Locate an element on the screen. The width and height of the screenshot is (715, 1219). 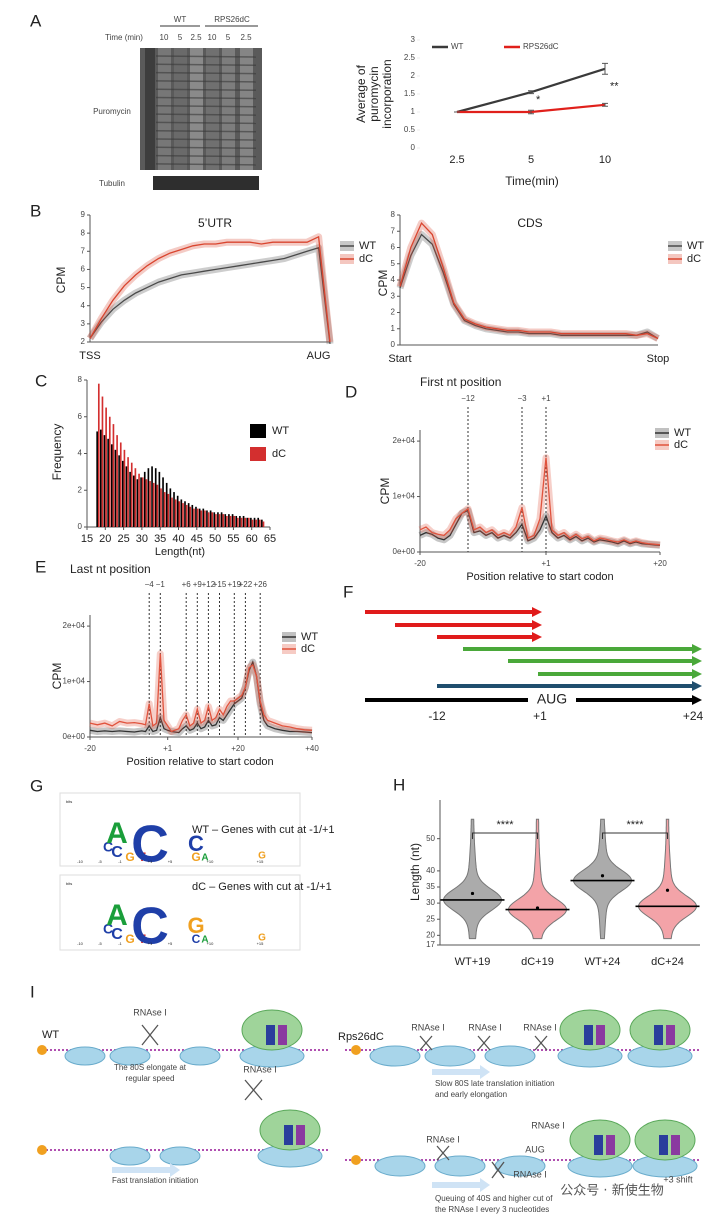
logo-tick: -1 is located at coordinates (120, 943).